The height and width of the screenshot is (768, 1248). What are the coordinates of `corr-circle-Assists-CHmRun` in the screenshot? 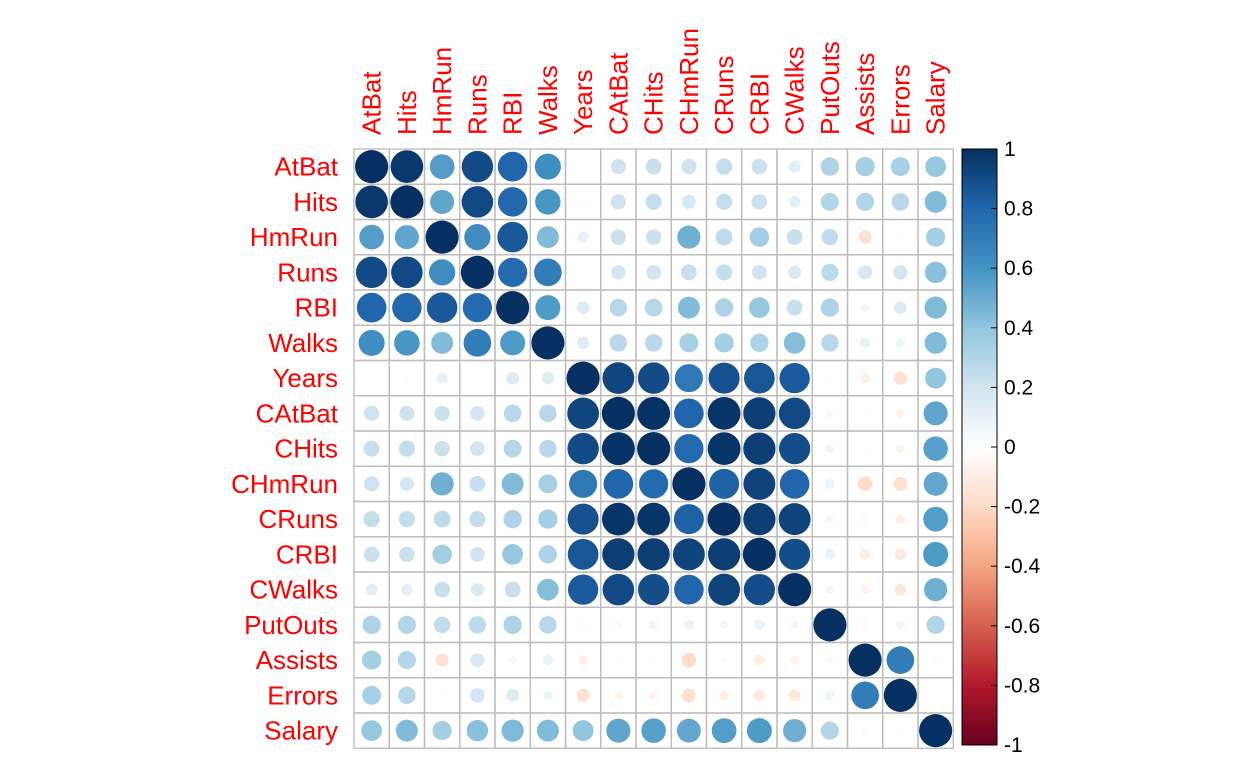 It's located at (689, 660).